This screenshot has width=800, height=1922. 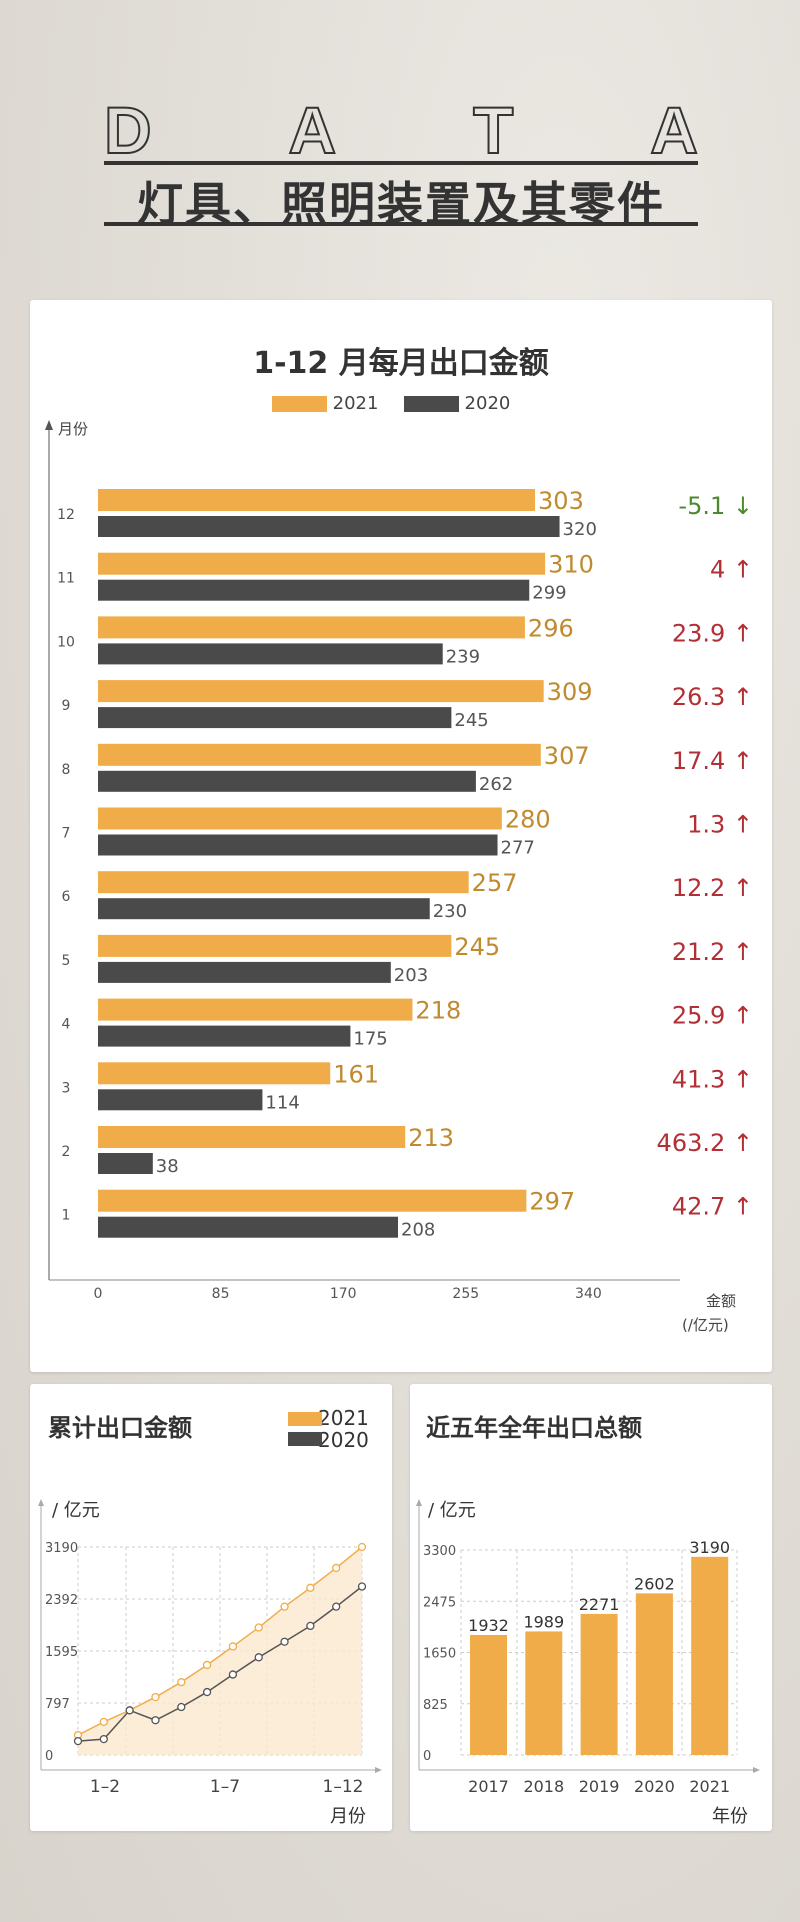 What do you see at coordinates (712, 1016) in the screenshot?
I see `growth-label: 25.9 ↑` at bounding box center [712, 1016].